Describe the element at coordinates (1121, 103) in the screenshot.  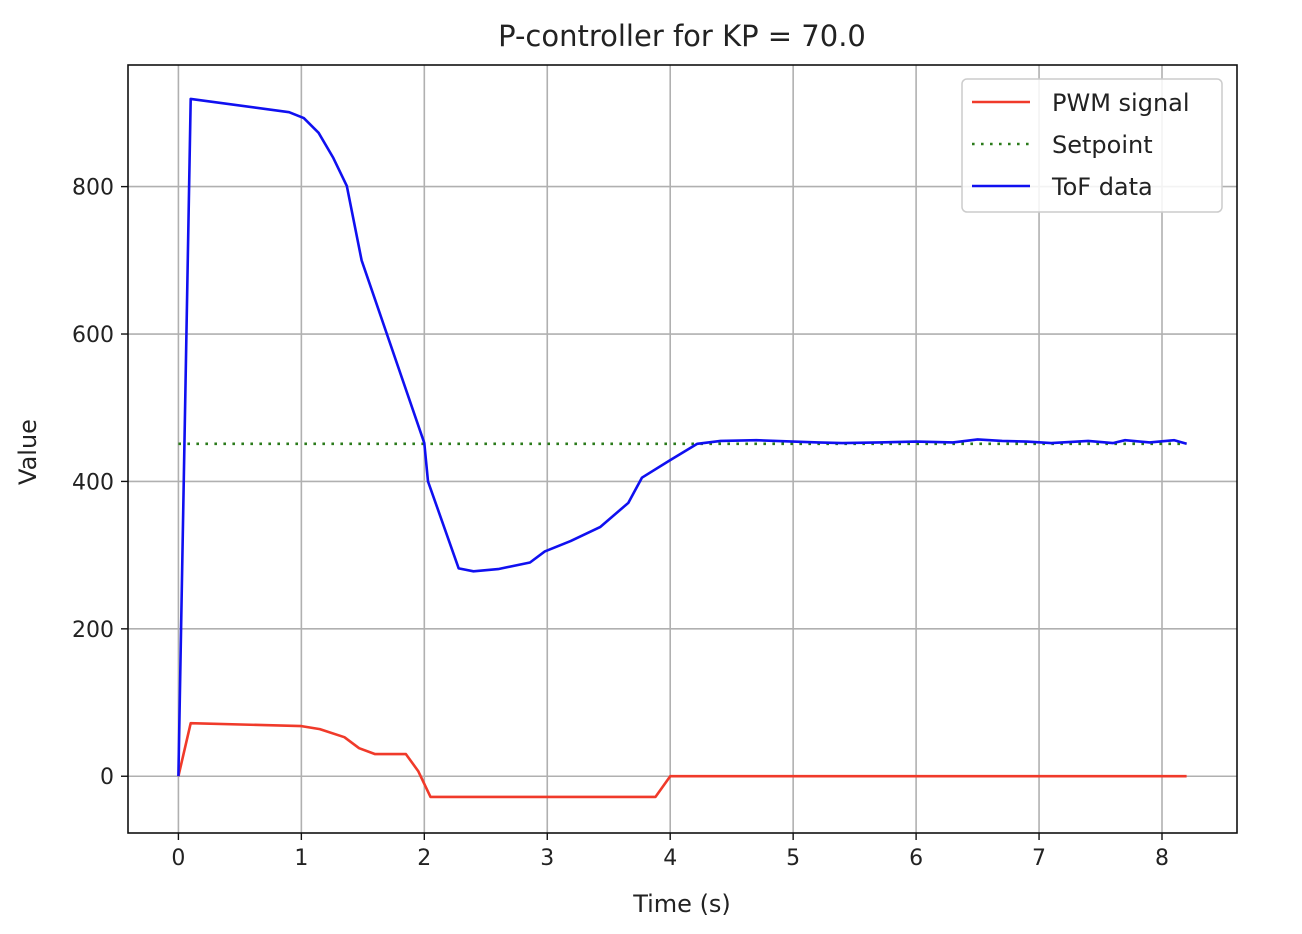
I see `legend-label-pwm-signal: PWM signal` at that location.